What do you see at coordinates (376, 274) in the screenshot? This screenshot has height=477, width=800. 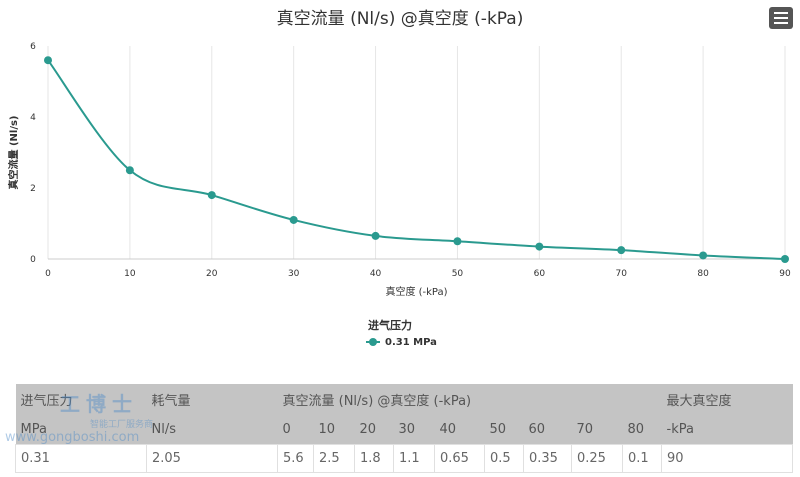 I see `x-tick-label: 40` at bounding box center [376, 274].